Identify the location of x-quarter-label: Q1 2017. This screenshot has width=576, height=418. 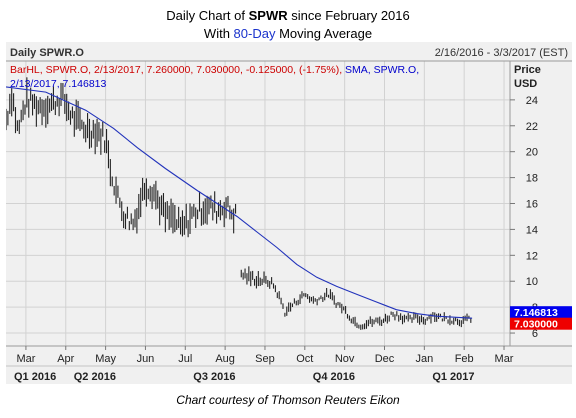
(453, 377).